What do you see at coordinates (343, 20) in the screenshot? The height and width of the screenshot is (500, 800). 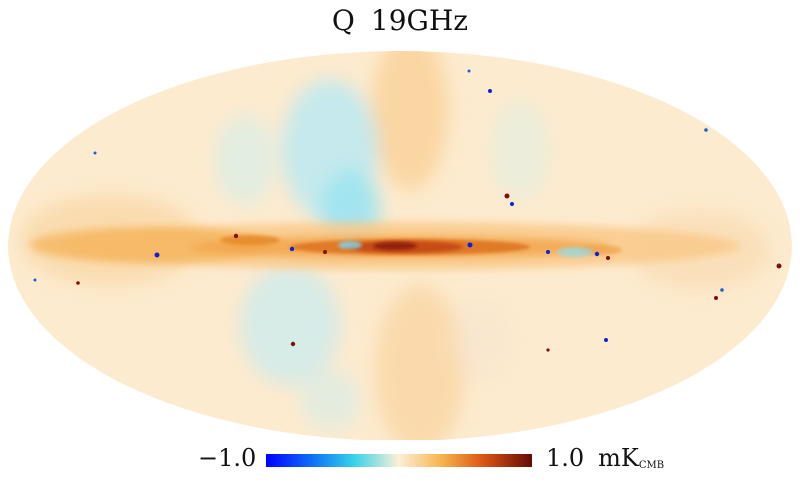 I see `stokes-label: Q` at bounding box center [343, 20].